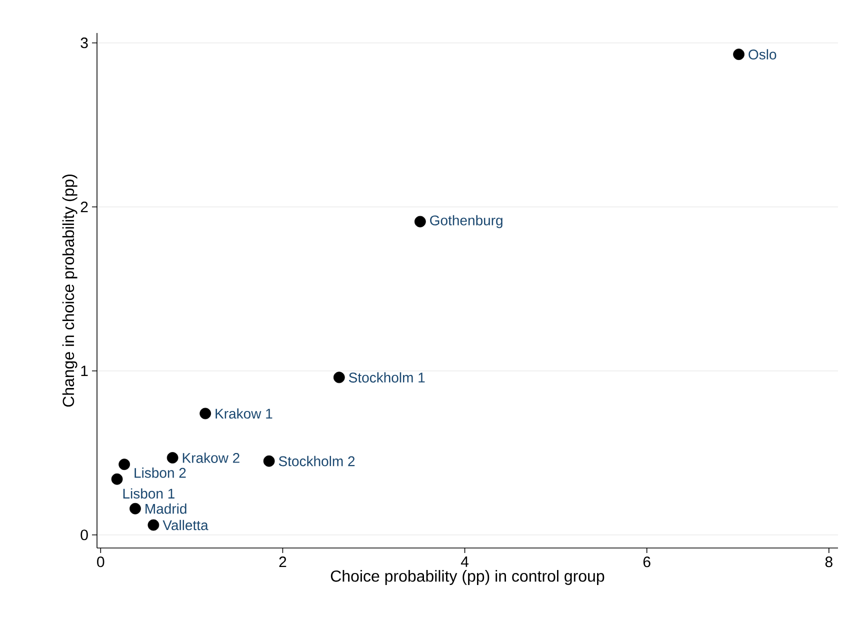 This screenshot has width=854, height=622. What do you see at coordinates (148, 493) in the screenshot?
I see `annotation: Lisbon 1` at bounding box center [148, 493].